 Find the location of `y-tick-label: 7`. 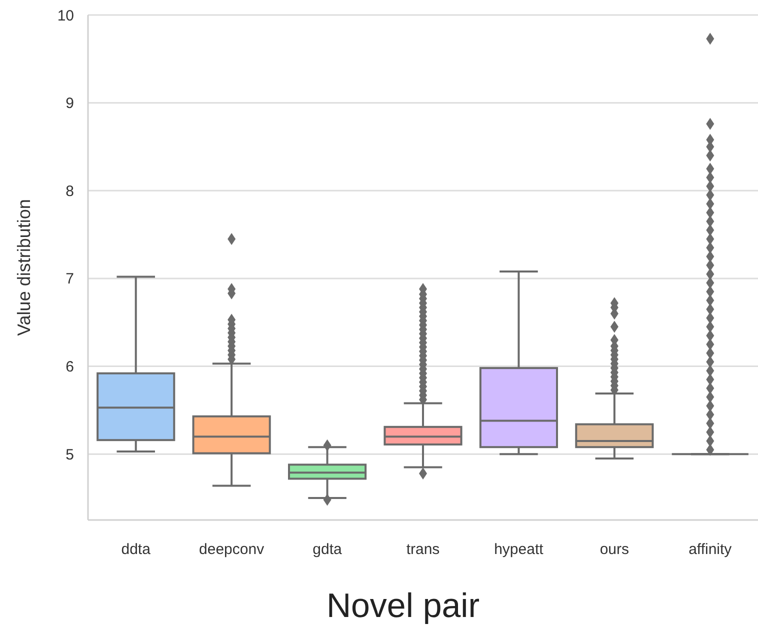

y-tick-label: 7 is located at coordinates (70, 279).